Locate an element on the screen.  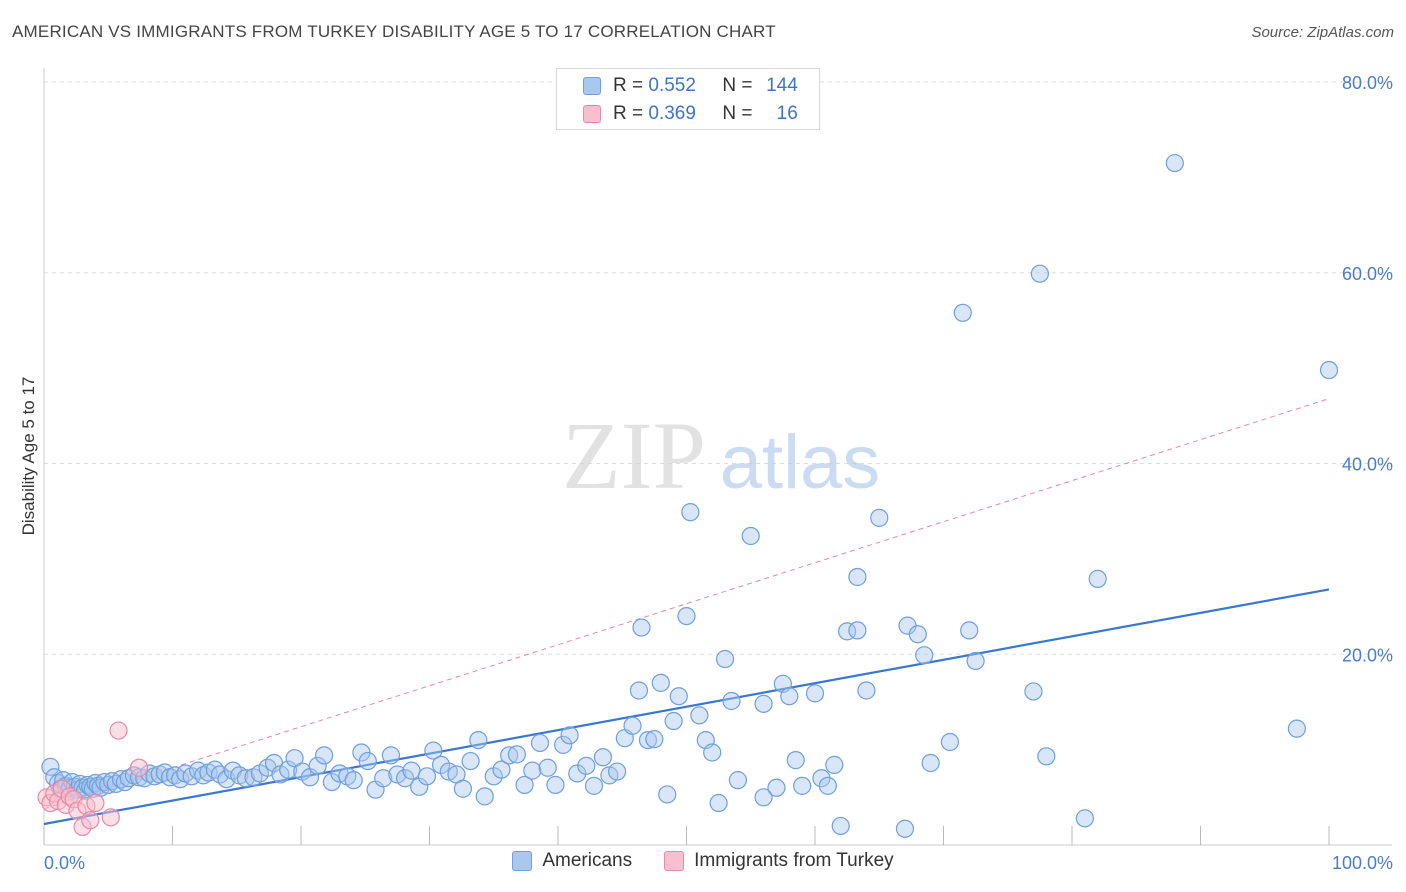
legend-row-americans: R = 0.552 N = 144 is located at coordinates (690, 86).